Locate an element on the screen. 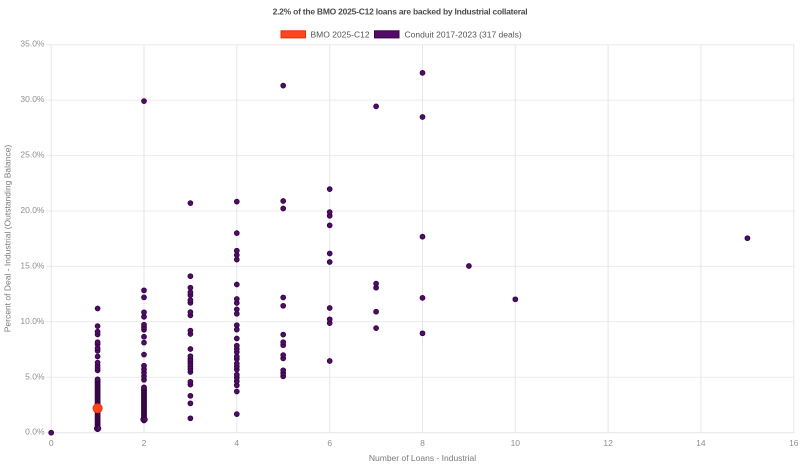 This screenshot has width=800, height=467. svg-text: 12 is located at coordinates (608, 443).